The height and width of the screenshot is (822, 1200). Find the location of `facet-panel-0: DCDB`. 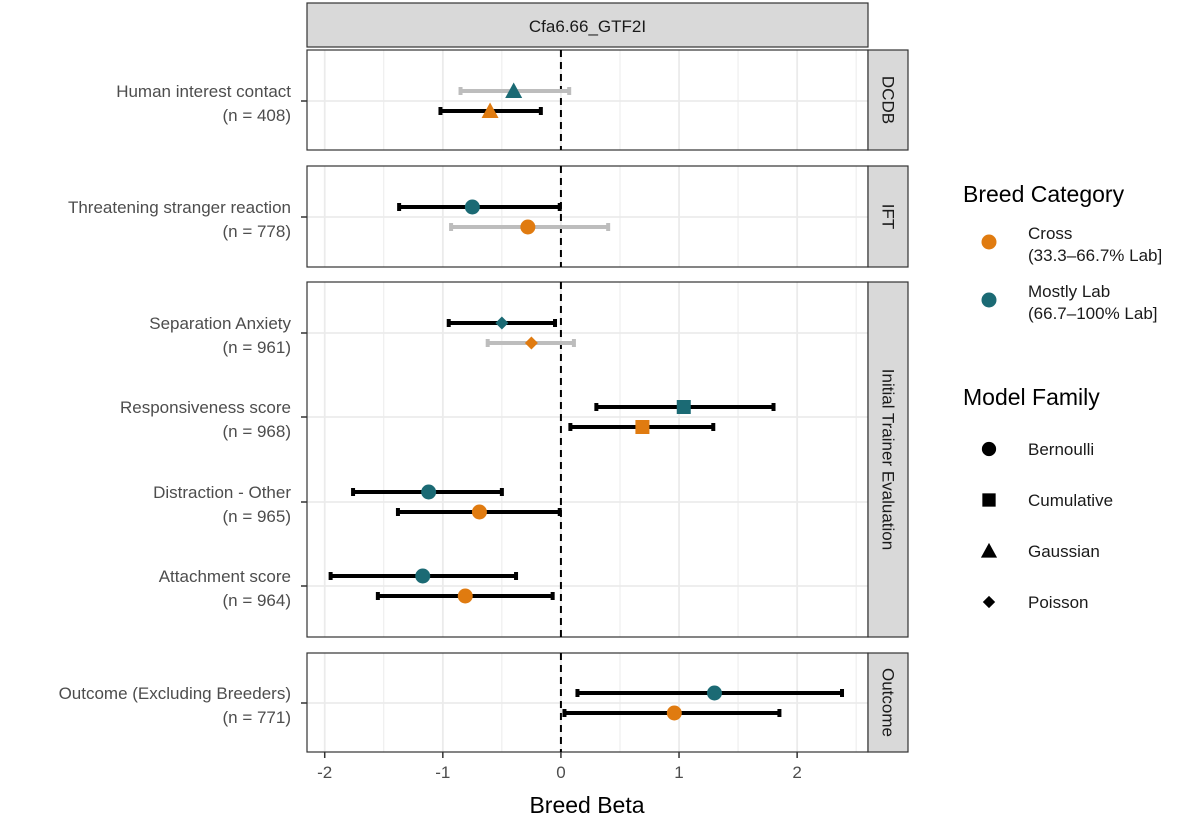

facet-panel-0: DCDB is located at coordinates (607, 100).